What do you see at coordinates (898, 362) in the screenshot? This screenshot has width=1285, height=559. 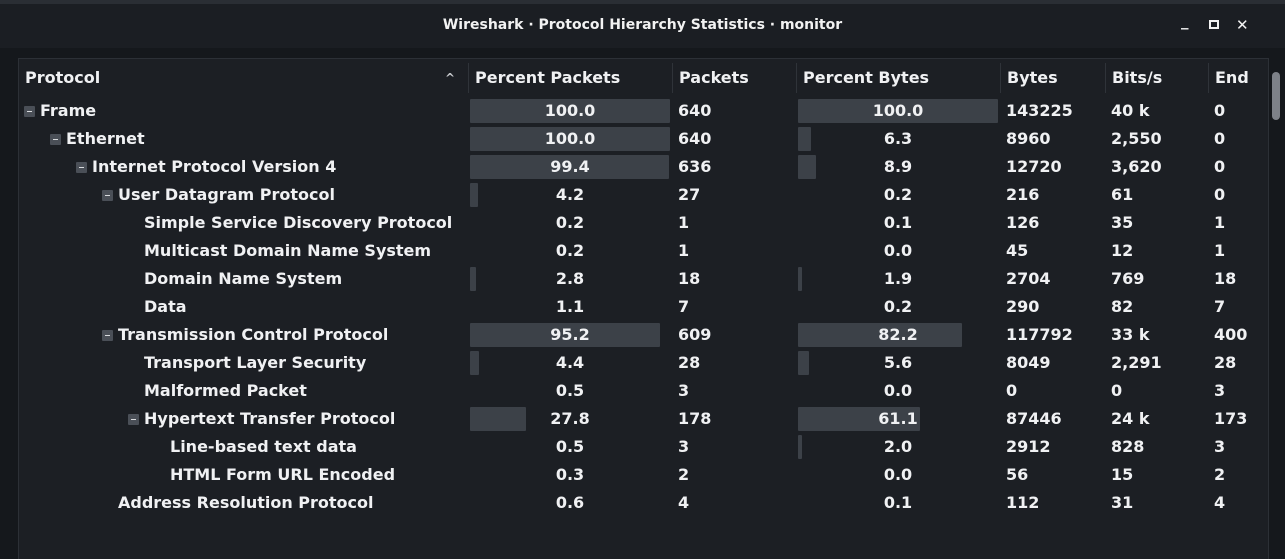 I see `percent-bytes-value: 5.6` at bounding box center [898, 362].